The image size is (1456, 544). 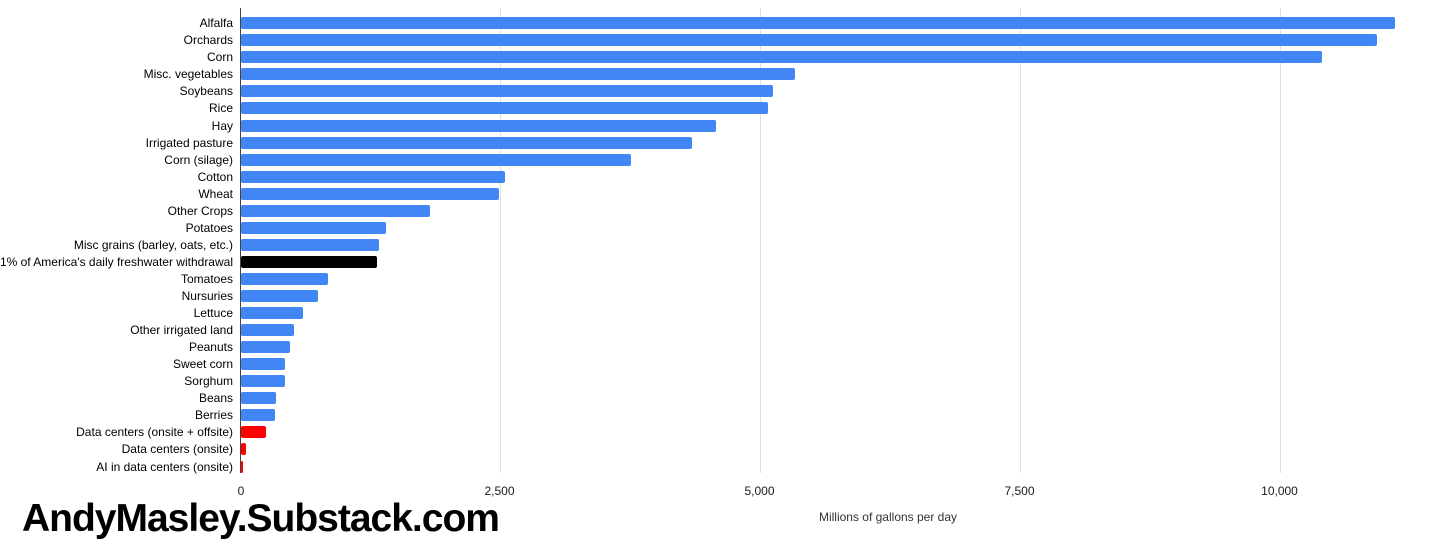 I want to click on category-label: Misc grains (barley, oats, etc.), so click(x=153, y=244).